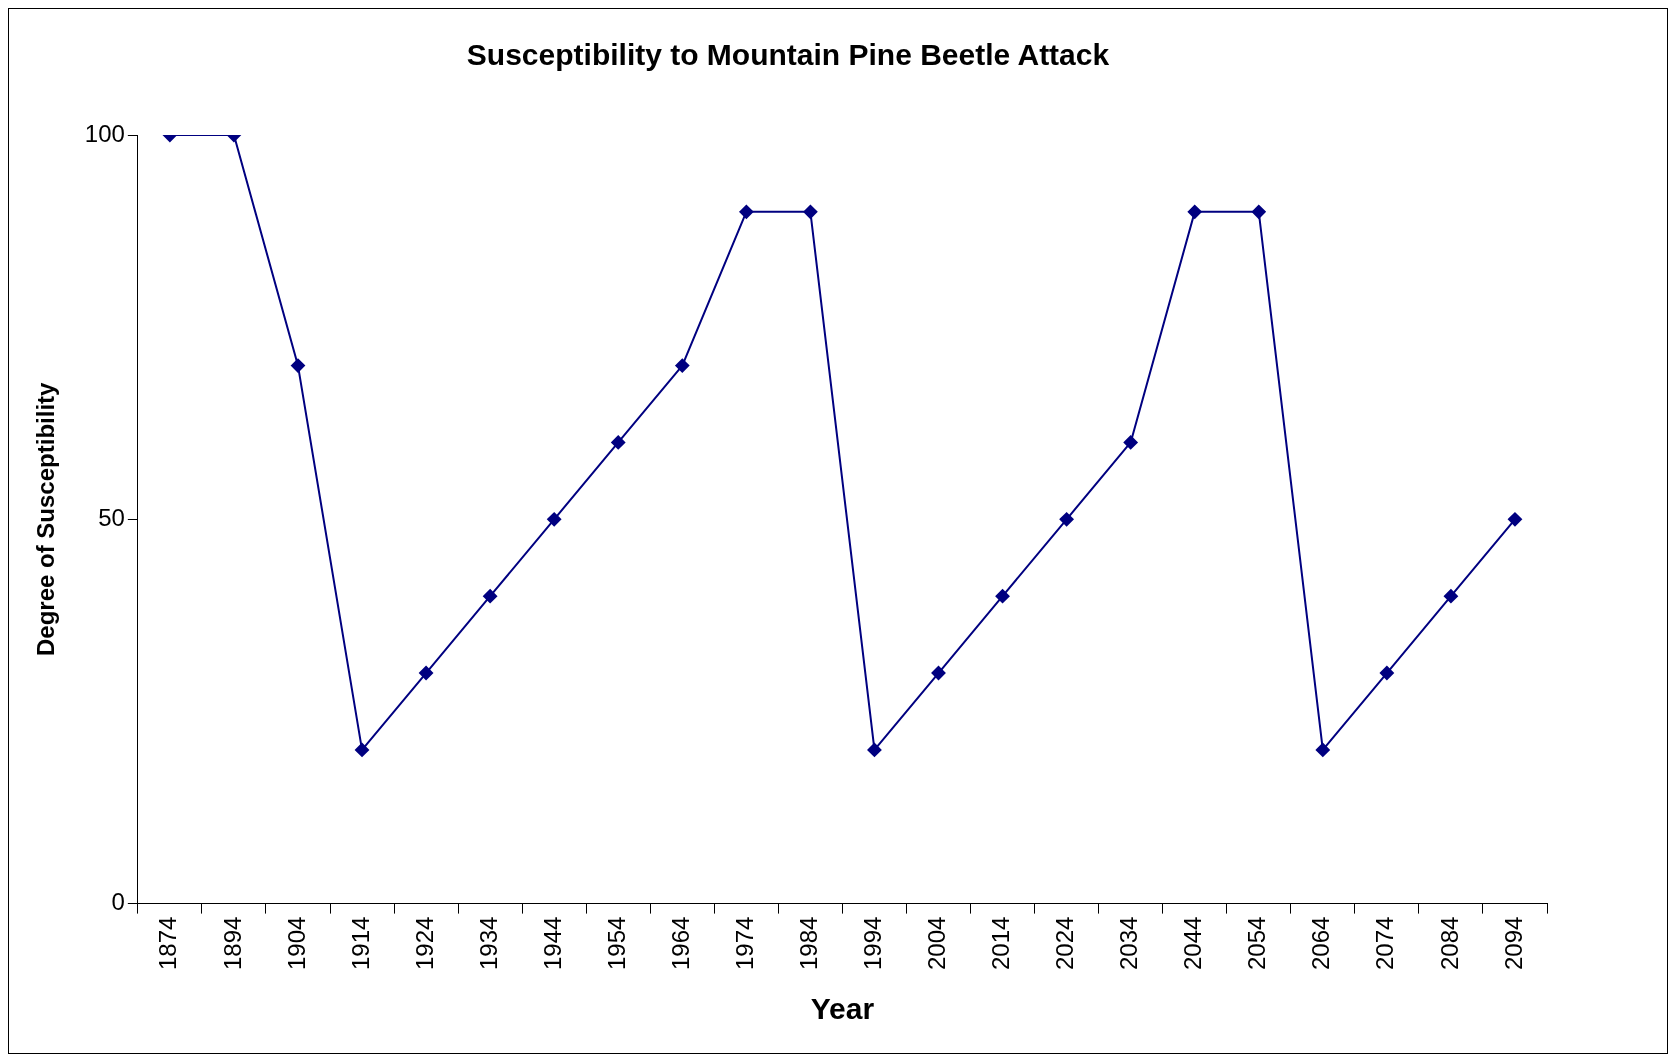  What do you see at coordinates (232, 943) in the screenshot?
I see `x-tick-label: 1894` at bounding box center [232, 943].